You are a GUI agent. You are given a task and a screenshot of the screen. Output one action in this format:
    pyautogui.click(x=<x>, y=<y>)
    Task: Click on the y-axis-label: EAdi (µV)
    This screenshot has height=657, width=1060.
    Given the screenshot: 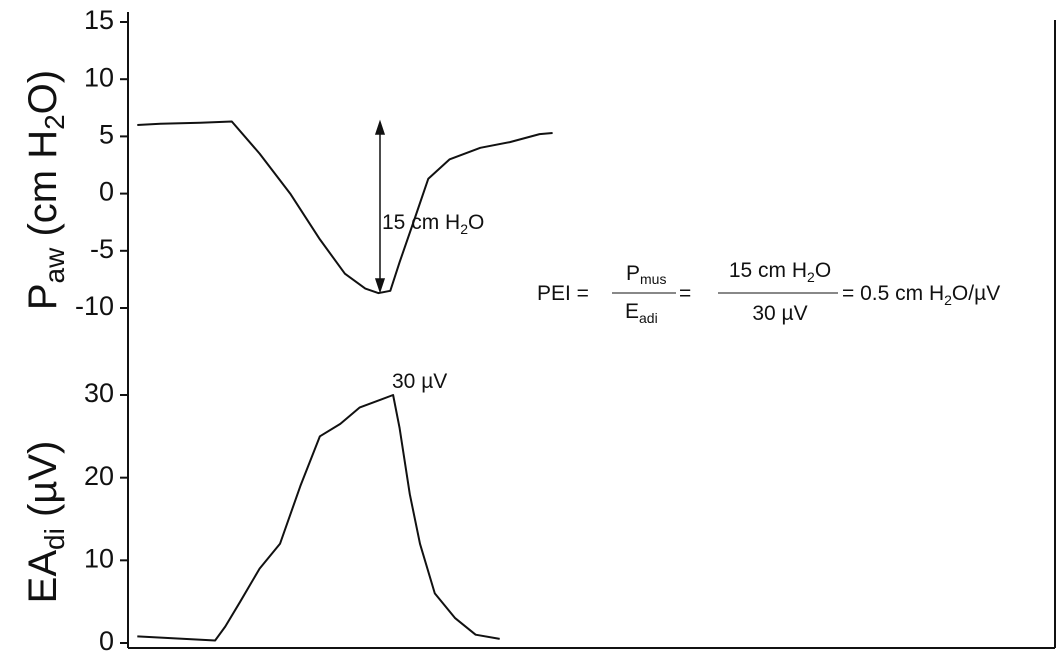 What is the action you would take?
    pyautogui.click(x=45, y=522)
    